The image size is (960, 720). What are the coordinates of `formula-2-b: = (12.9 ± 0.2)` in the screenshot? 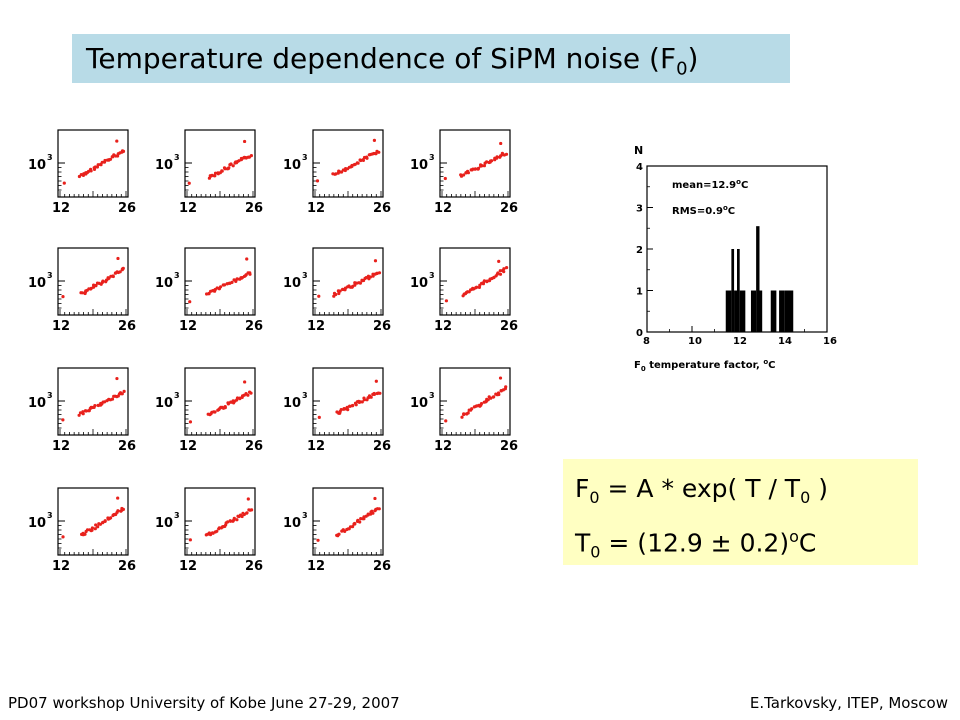 It's located at (695, 543).